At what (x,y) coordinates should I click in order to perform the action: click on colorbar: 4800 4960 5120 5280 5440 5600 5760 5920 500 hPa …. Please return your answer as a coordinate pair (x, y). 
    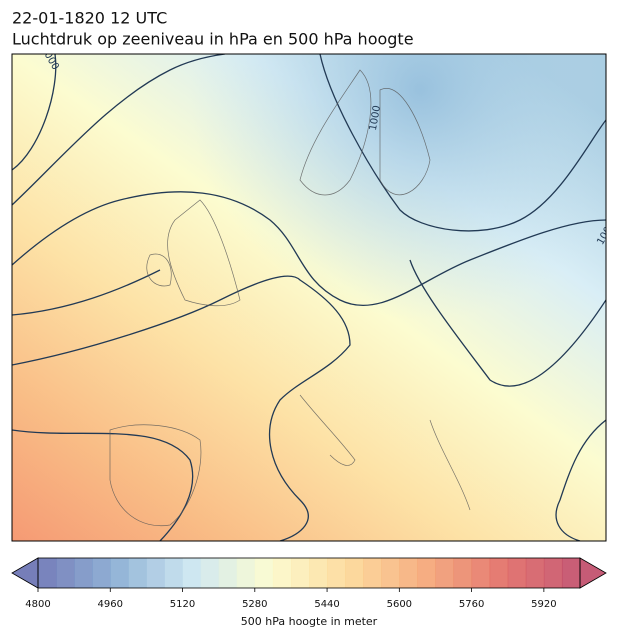
    Looking at the image, I should click on (309, 592).